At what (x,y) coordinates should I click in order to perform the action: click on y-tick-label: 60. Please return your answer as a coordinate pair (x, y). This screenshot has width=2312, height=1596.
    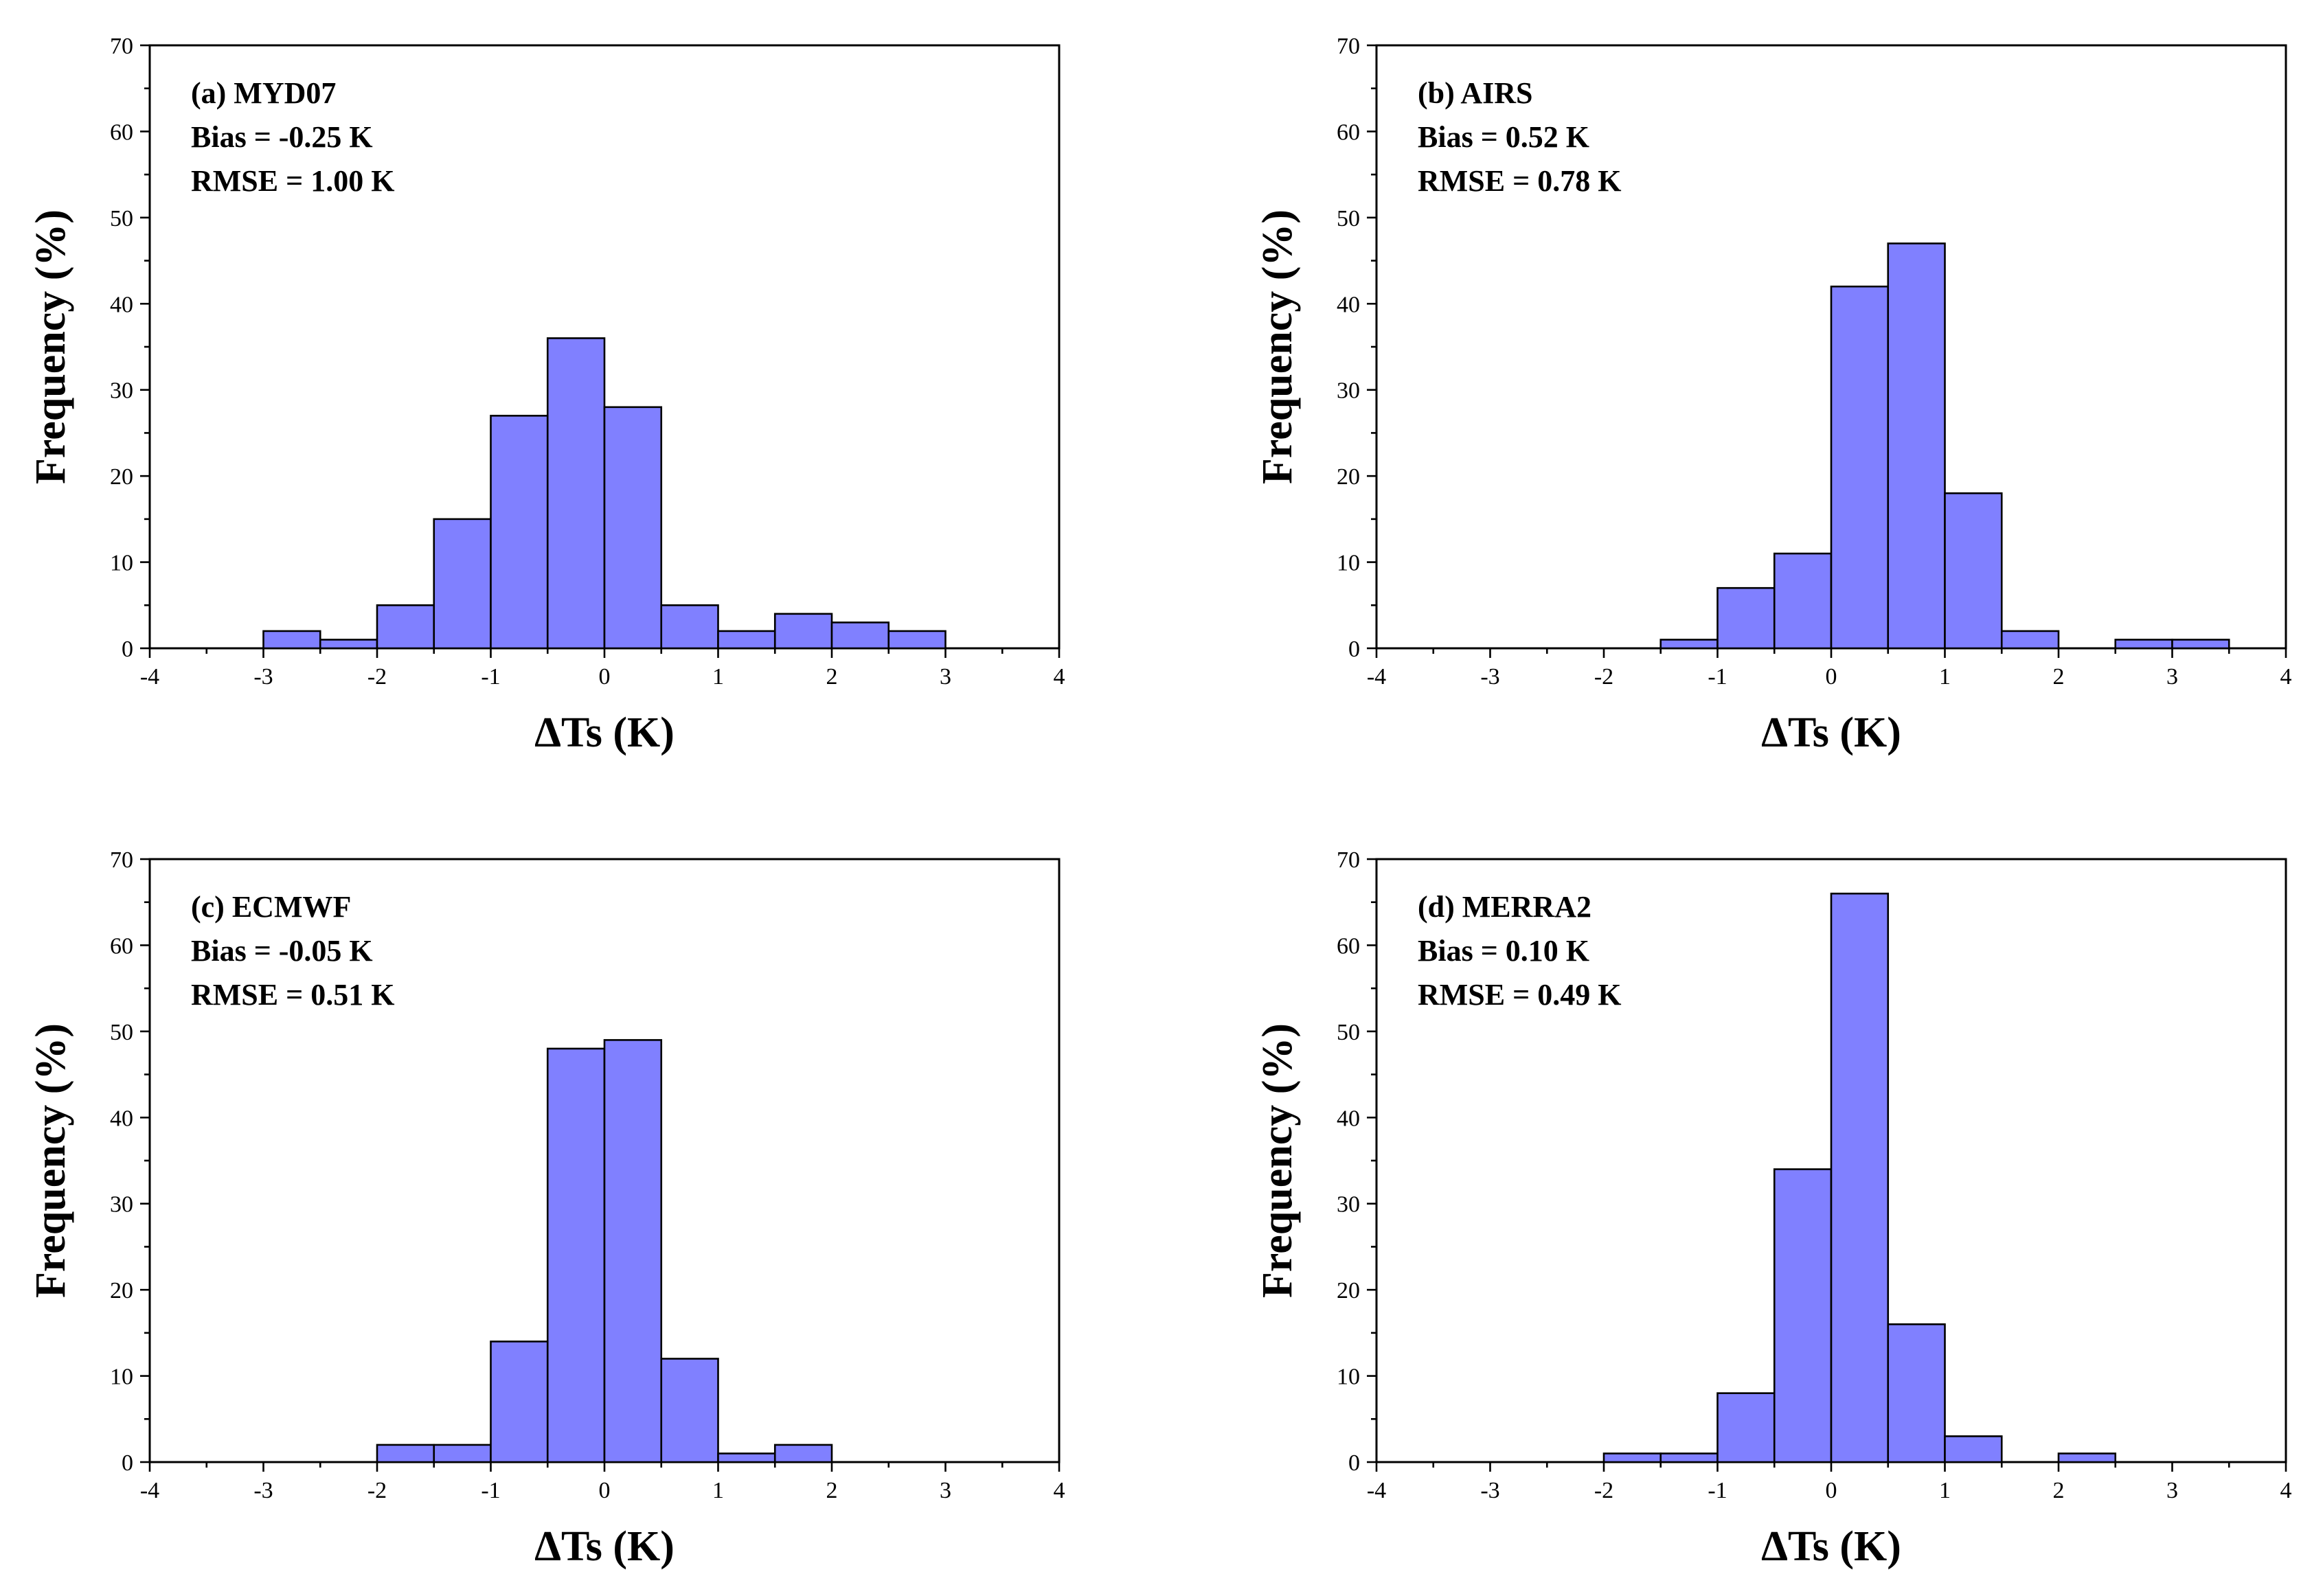
    Looking at the image, I should click on (1348, 946).